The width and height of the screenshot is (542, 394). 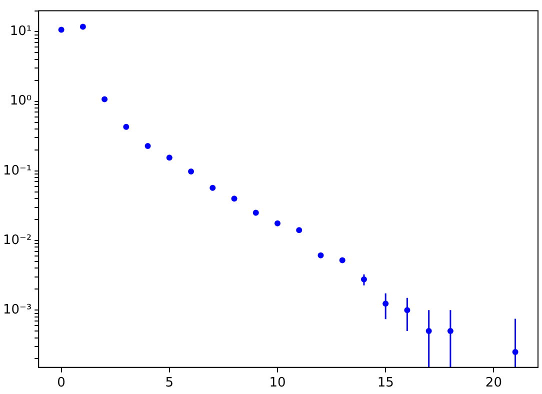 What do you see at coordinates (493, 383) in the screenshot?
I see `x-tick-label: 20` at bounding box center [493, 383].